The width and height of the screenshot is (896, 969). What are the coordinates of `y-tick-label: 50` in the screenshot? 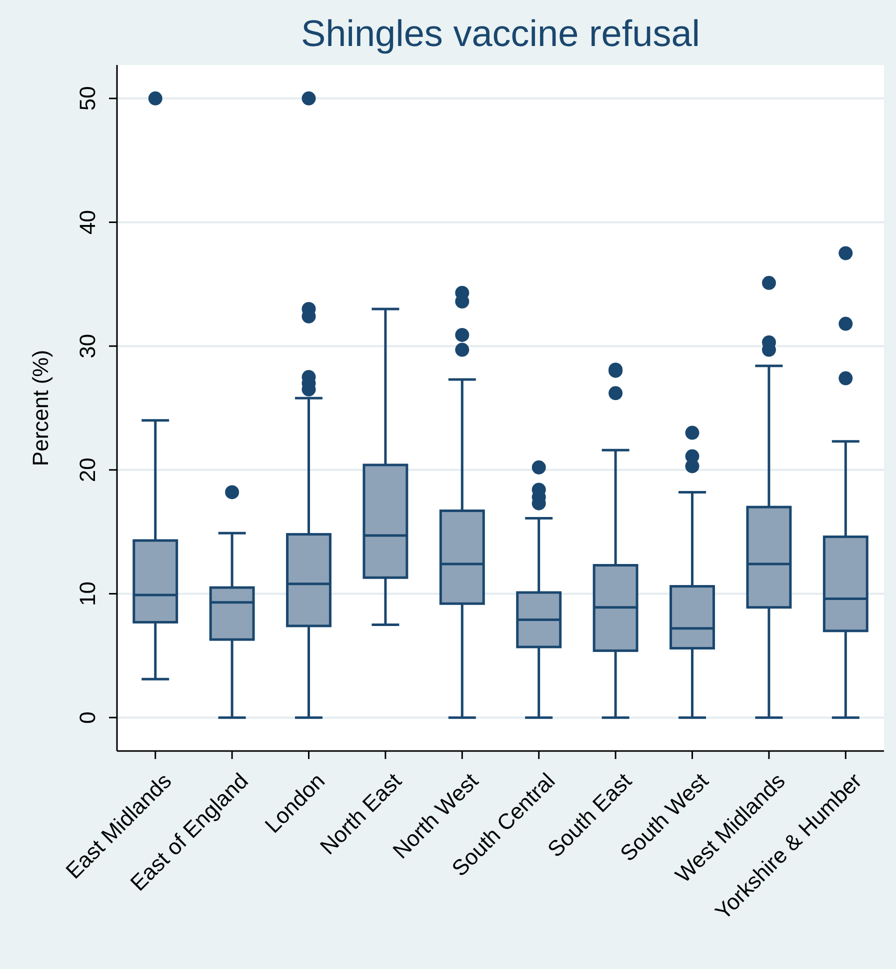 It's located at (87, 98).